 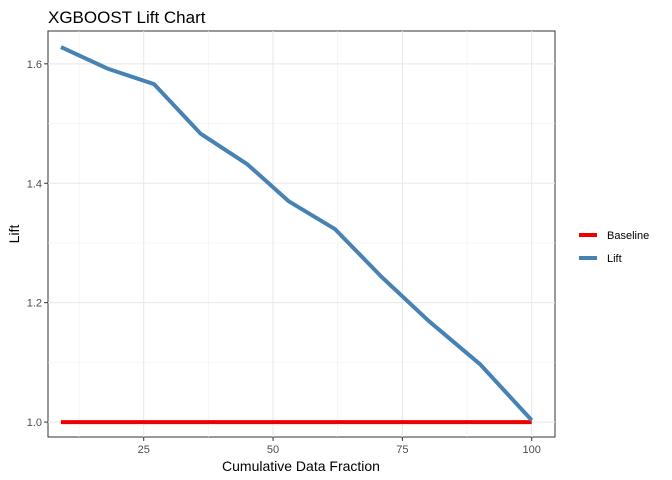 I want to click on x-tick-label: 25, so click(x=144, y=450).